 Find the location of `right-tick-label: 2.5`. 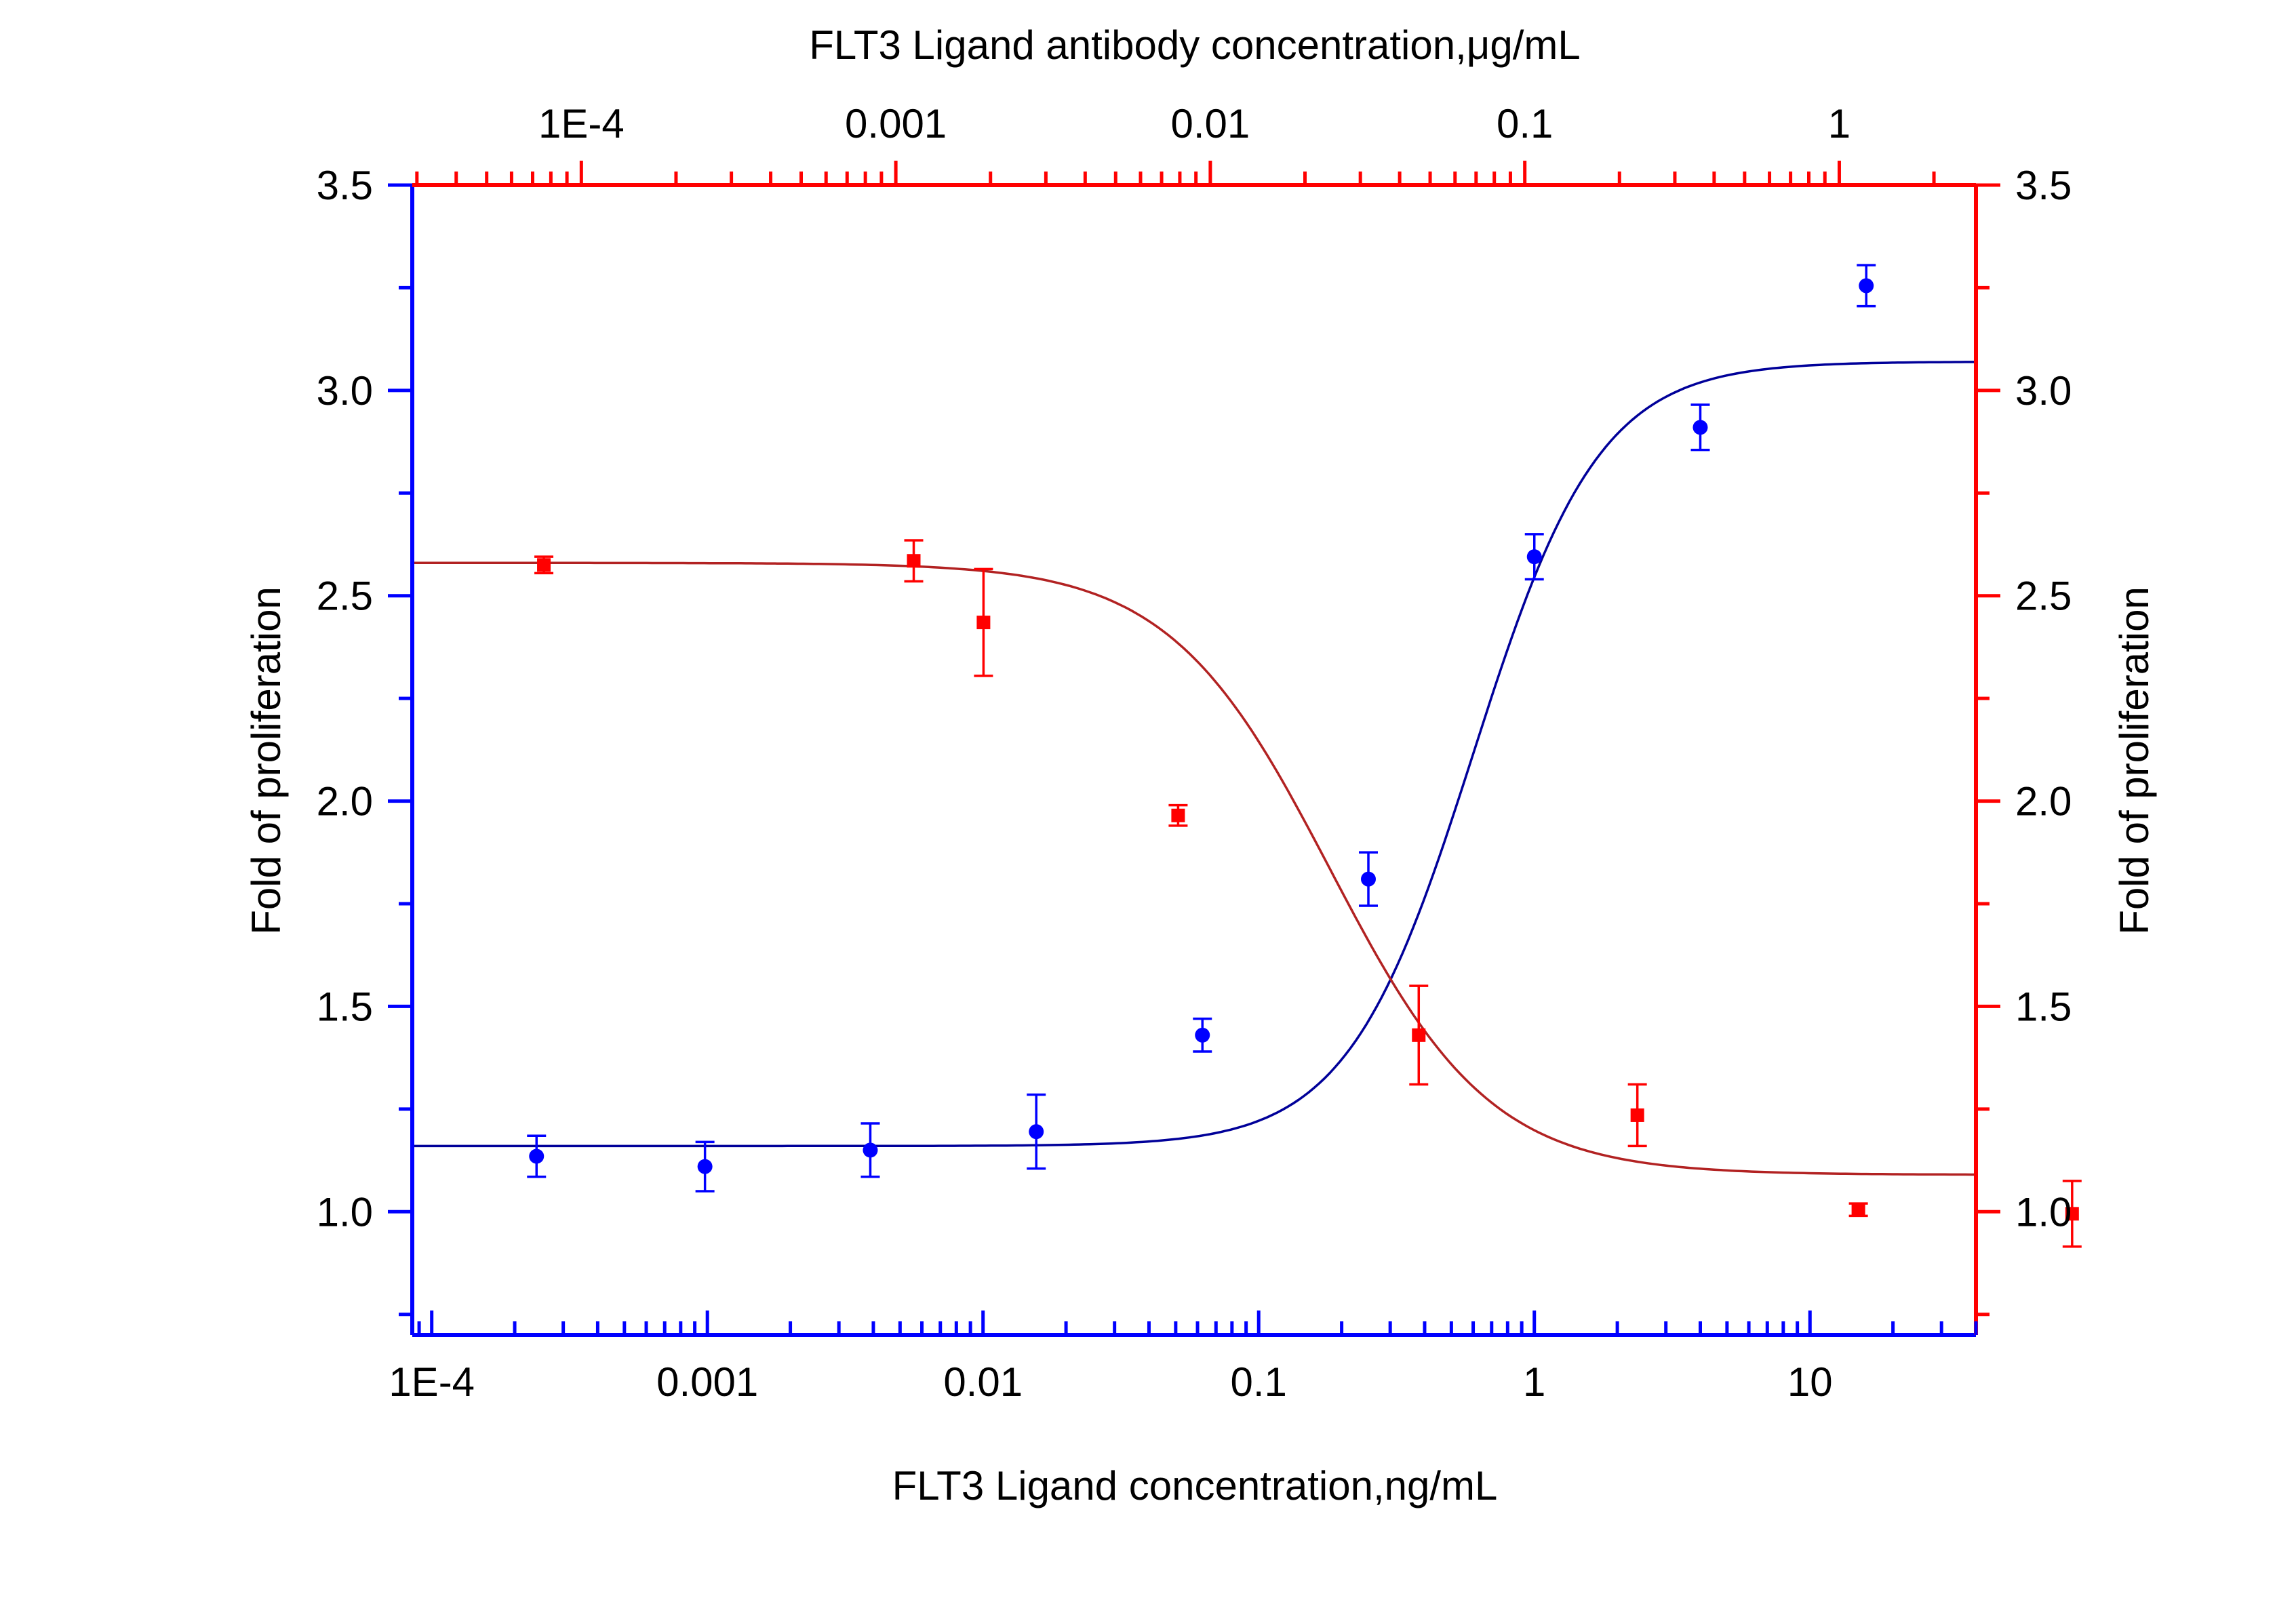

right-tick-label: 2.5 is located at coordinates (2044, 596).